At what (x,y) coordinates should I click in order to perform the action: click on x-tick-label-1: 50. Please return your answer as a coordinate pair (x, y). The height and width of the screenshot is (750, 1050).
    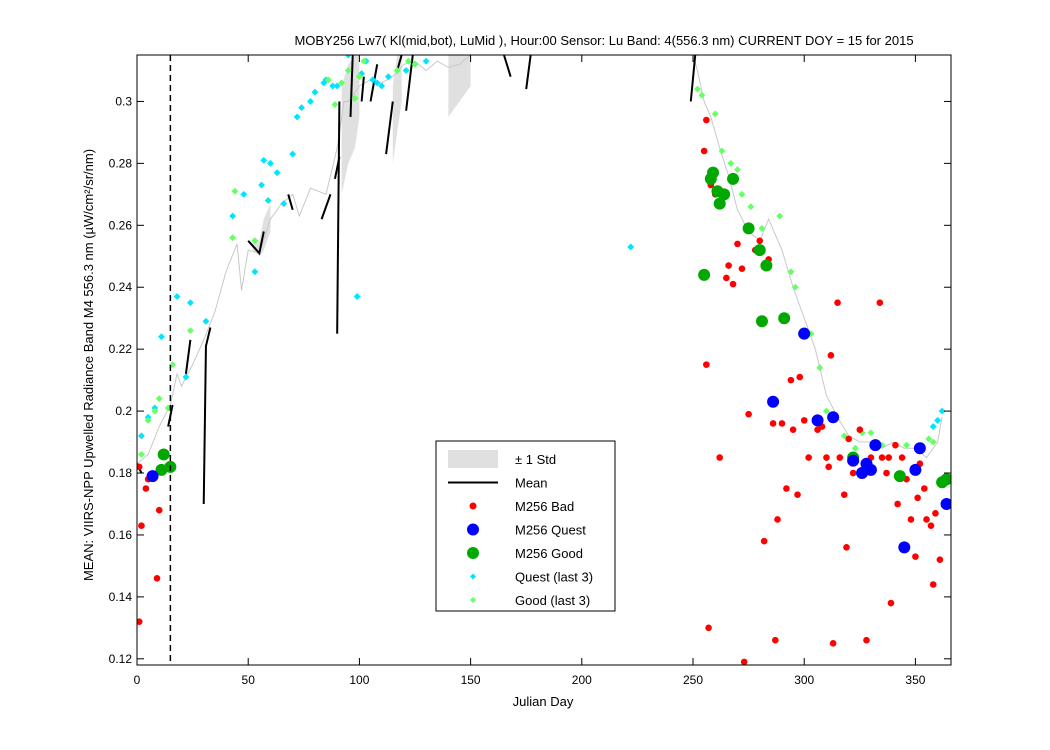
    Looking at the image, I should click on (249, 680).